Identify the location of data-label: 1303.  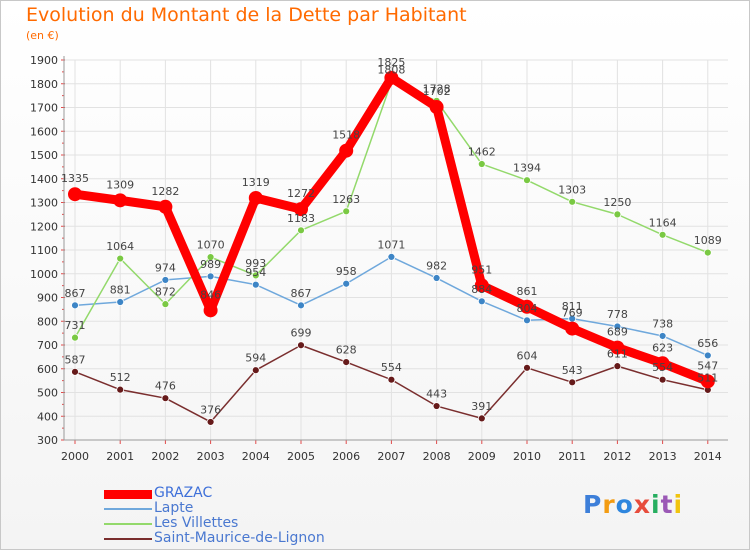
(572, 189).